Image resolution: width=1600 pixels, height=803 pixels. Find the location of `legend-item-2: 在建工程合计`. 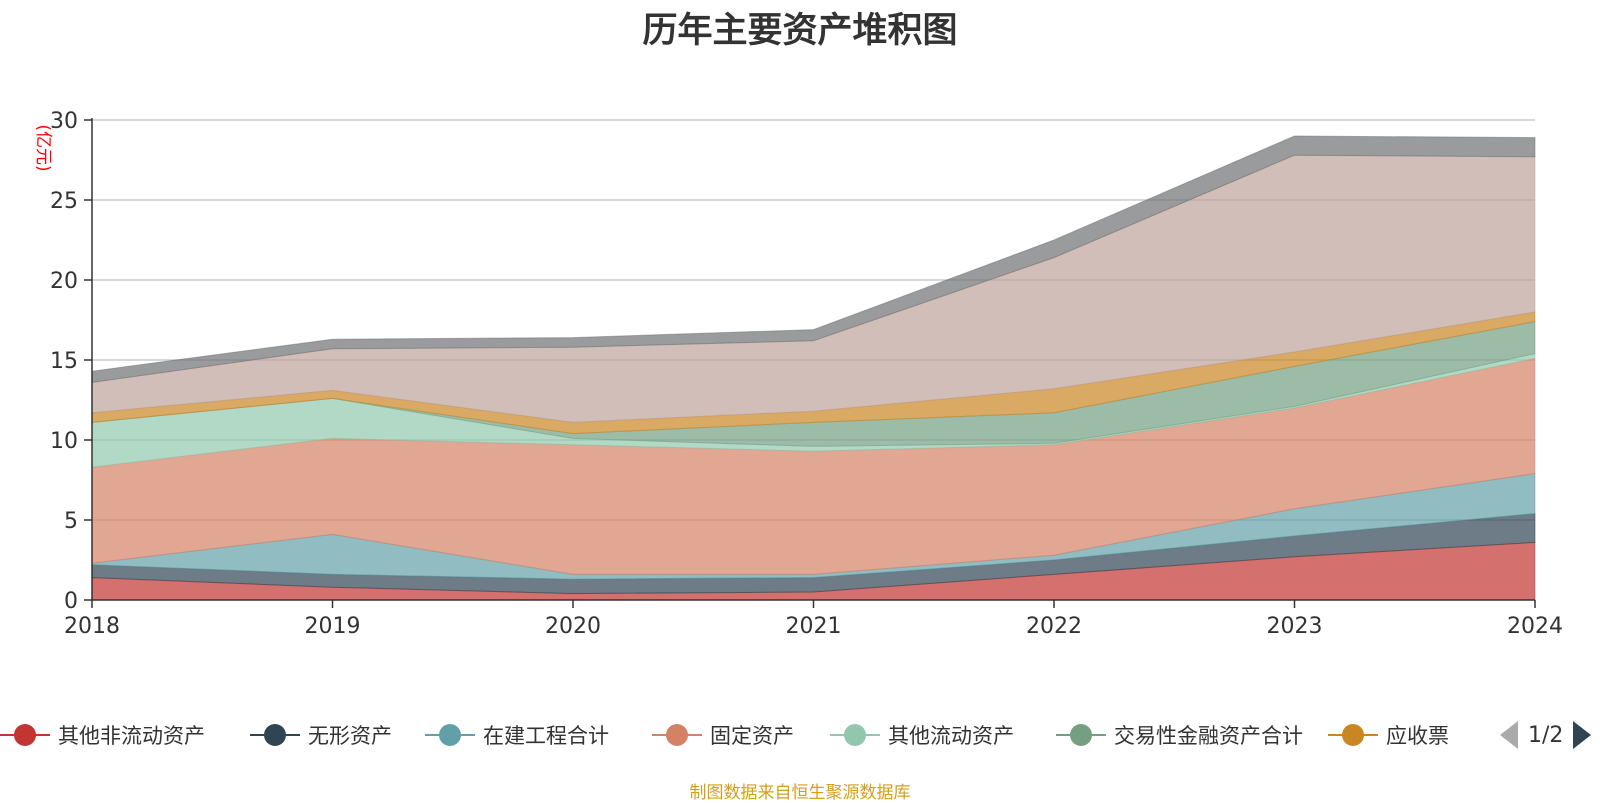

legend-item-2: 在建工程合计 is located at coordinates (517, 735).